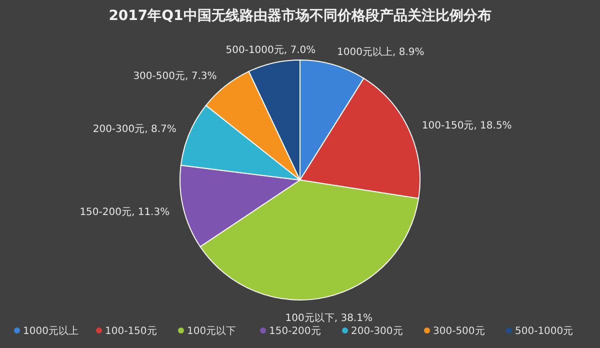 Image resolution: width=600 pixels, height=348 pixels. Describe the element at coordinates (380, 52) in the screenshot. I see `data-label: 1000元以上, 8.9%` at that location.